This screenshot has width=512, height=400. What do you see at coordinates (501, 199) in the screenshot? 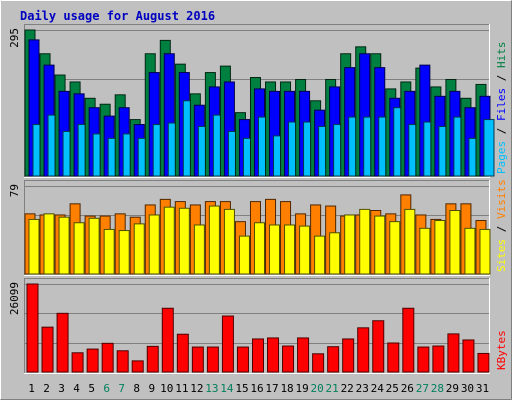
I see `legend-entry-visits: Visits` at bounding box center [501, 199].